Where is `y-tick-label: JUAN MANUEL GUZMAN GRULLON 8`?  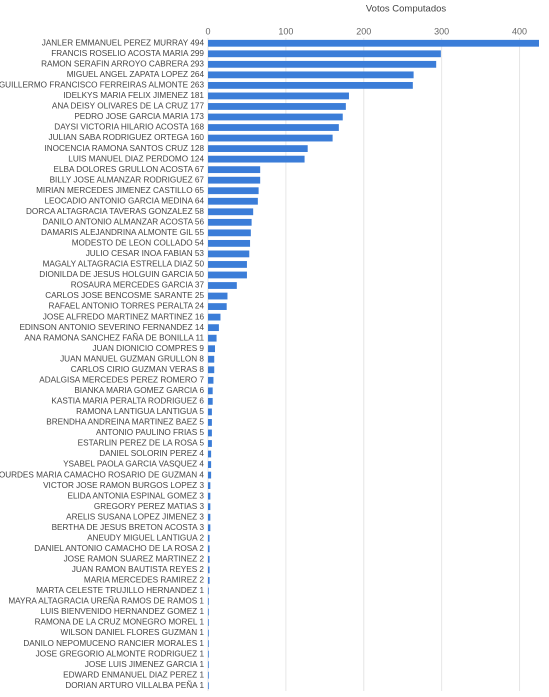
y-tick-label: JUAN MANUEL GUZMAN GRULLON 8 is located at coordinates (132, 358).